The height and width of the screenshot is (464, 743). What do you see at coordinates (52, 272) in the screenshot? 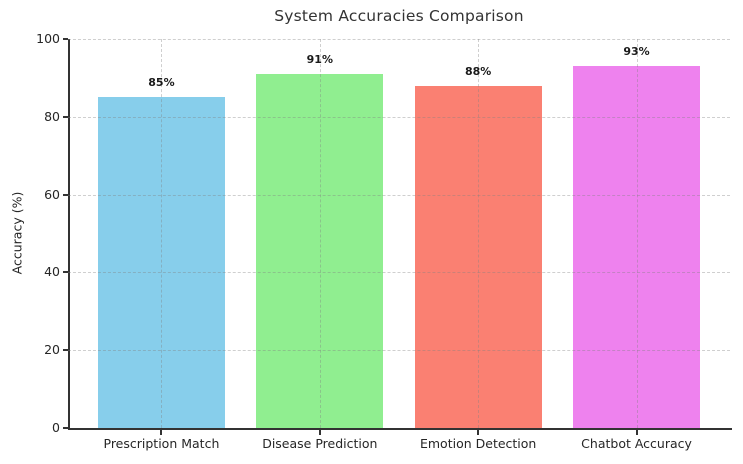
I see `y-tick-label-40: 40` at bounding box center [52, 272].